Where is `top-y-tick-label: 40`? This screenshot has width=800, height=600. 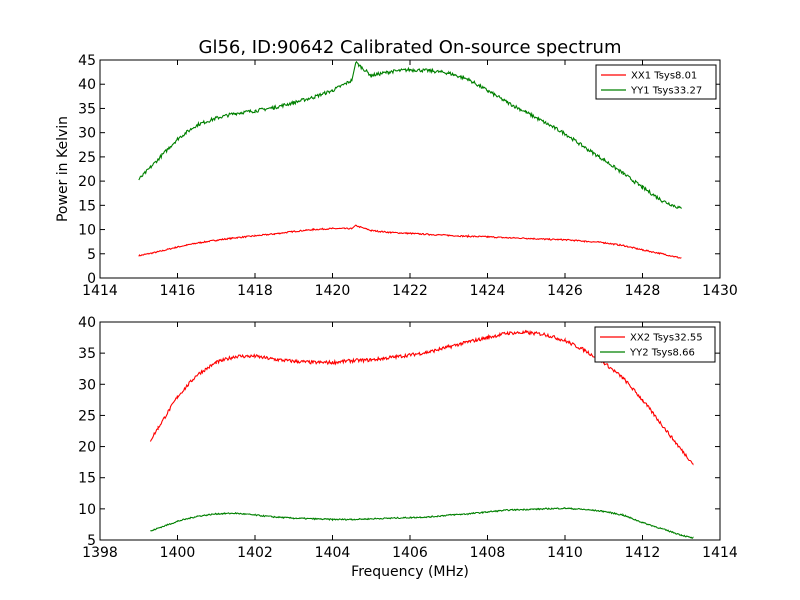
top-y-tick-label: 40 is located at coordinates (87, 85).